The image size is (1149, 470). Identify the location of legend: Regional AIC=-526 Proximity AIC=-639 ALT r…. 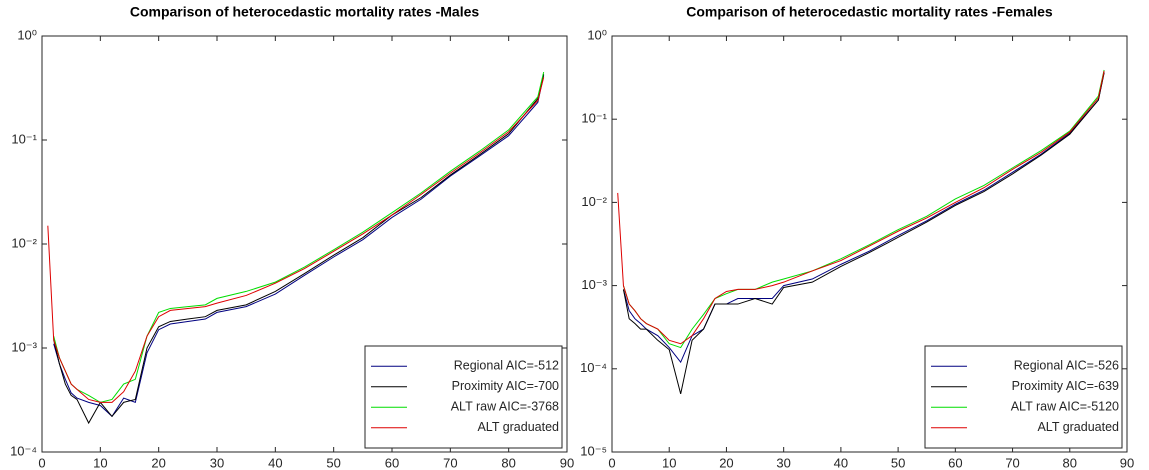
(1023, 397).